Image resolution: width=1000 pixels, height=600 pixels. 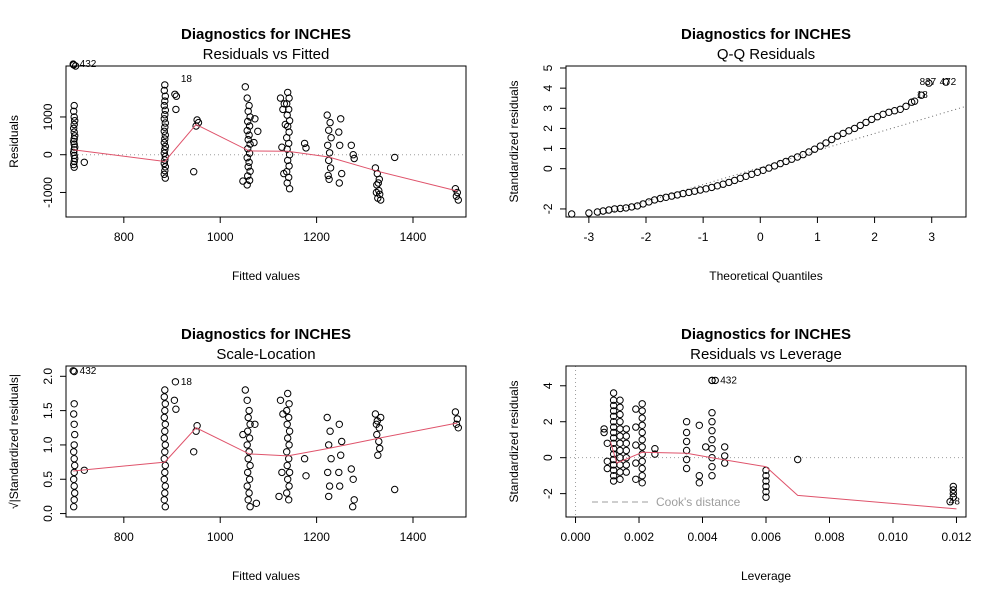 I want to click on cooks-distance-legend: Cook's distance, so click(x=698, y=502).